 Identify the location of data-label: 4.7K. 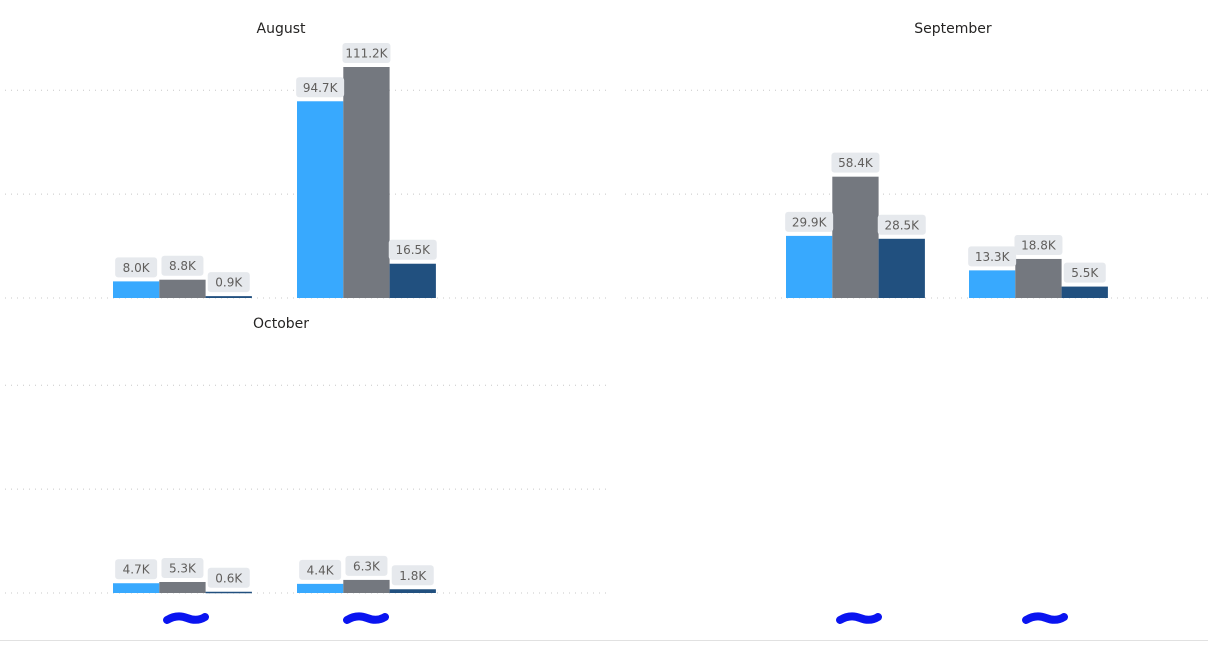
(137, 570).